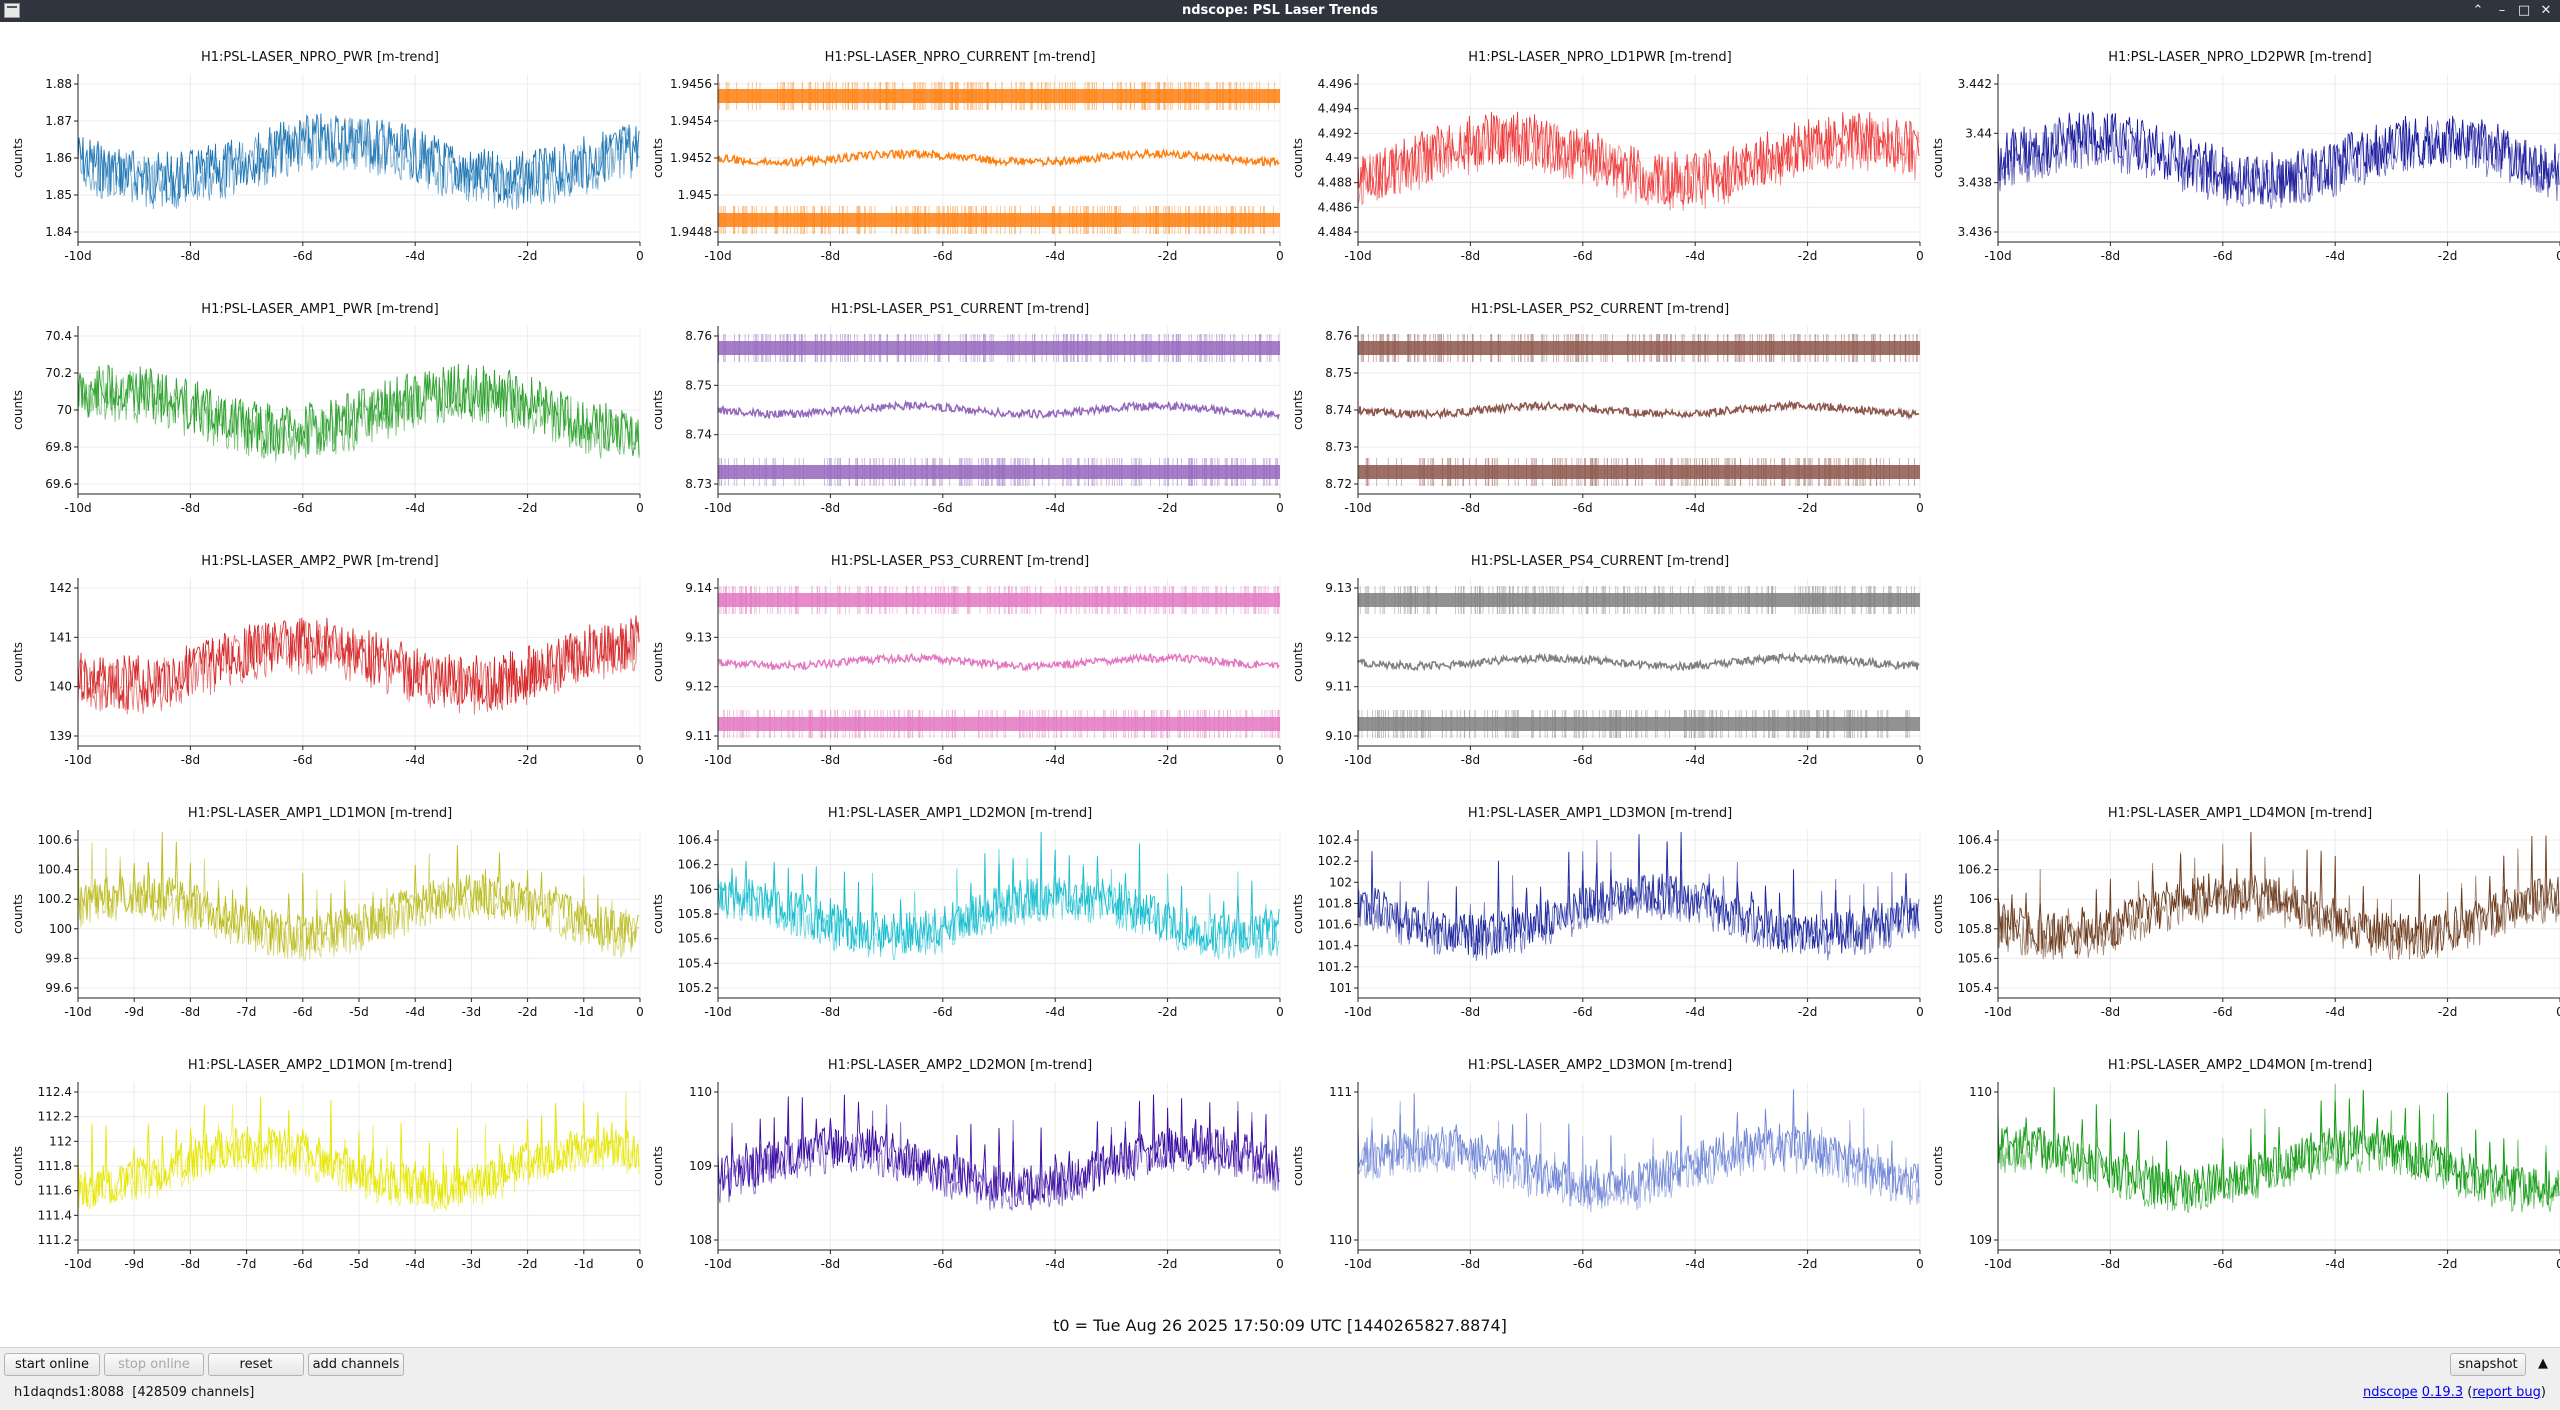 Image resolution: width=2560 pixels, height=1410 pixels. What do you see at coordinates (700, 1240) in the screenshot?
I see `y-tick-label: 108` at bounding box center [700, 1240].